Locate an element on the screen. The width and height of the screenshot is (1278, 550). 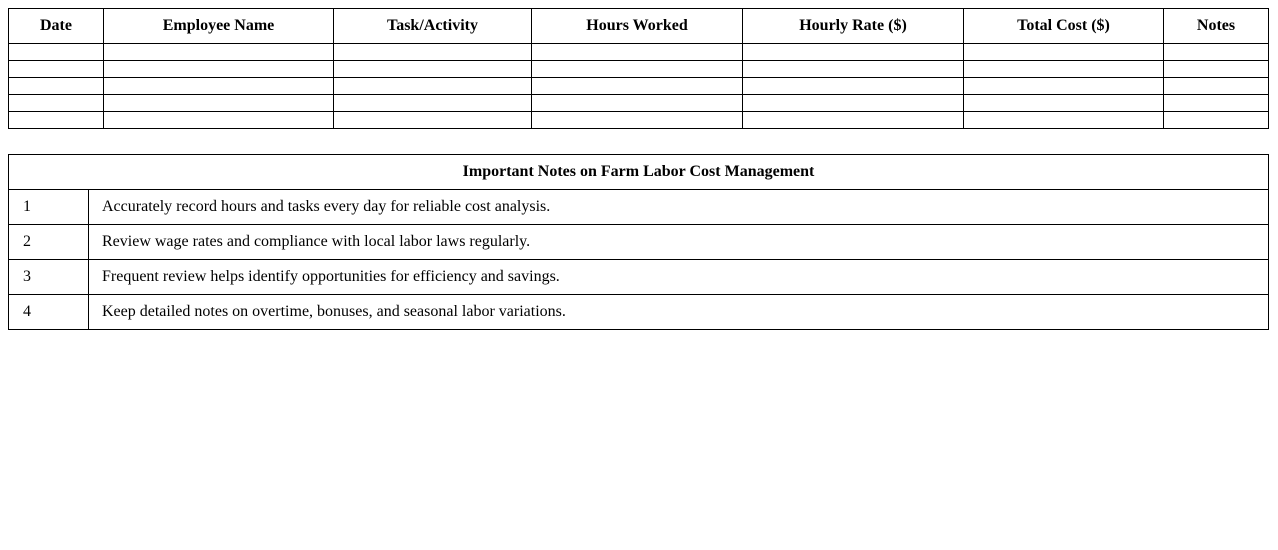
column-header-hourly-rate: Hourly Rate ($) is located at coordinates (853, 26).